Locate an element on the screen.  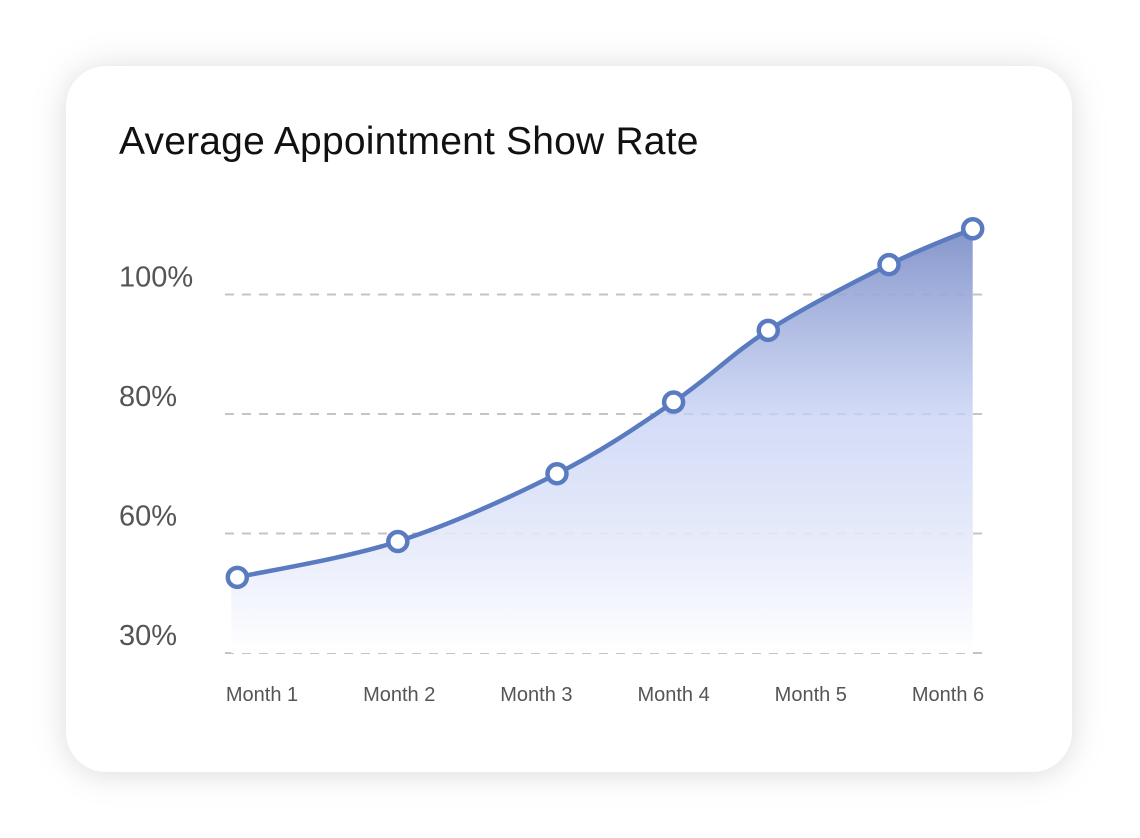
y-tick-label: 30% is located at coordinates (148, 636).